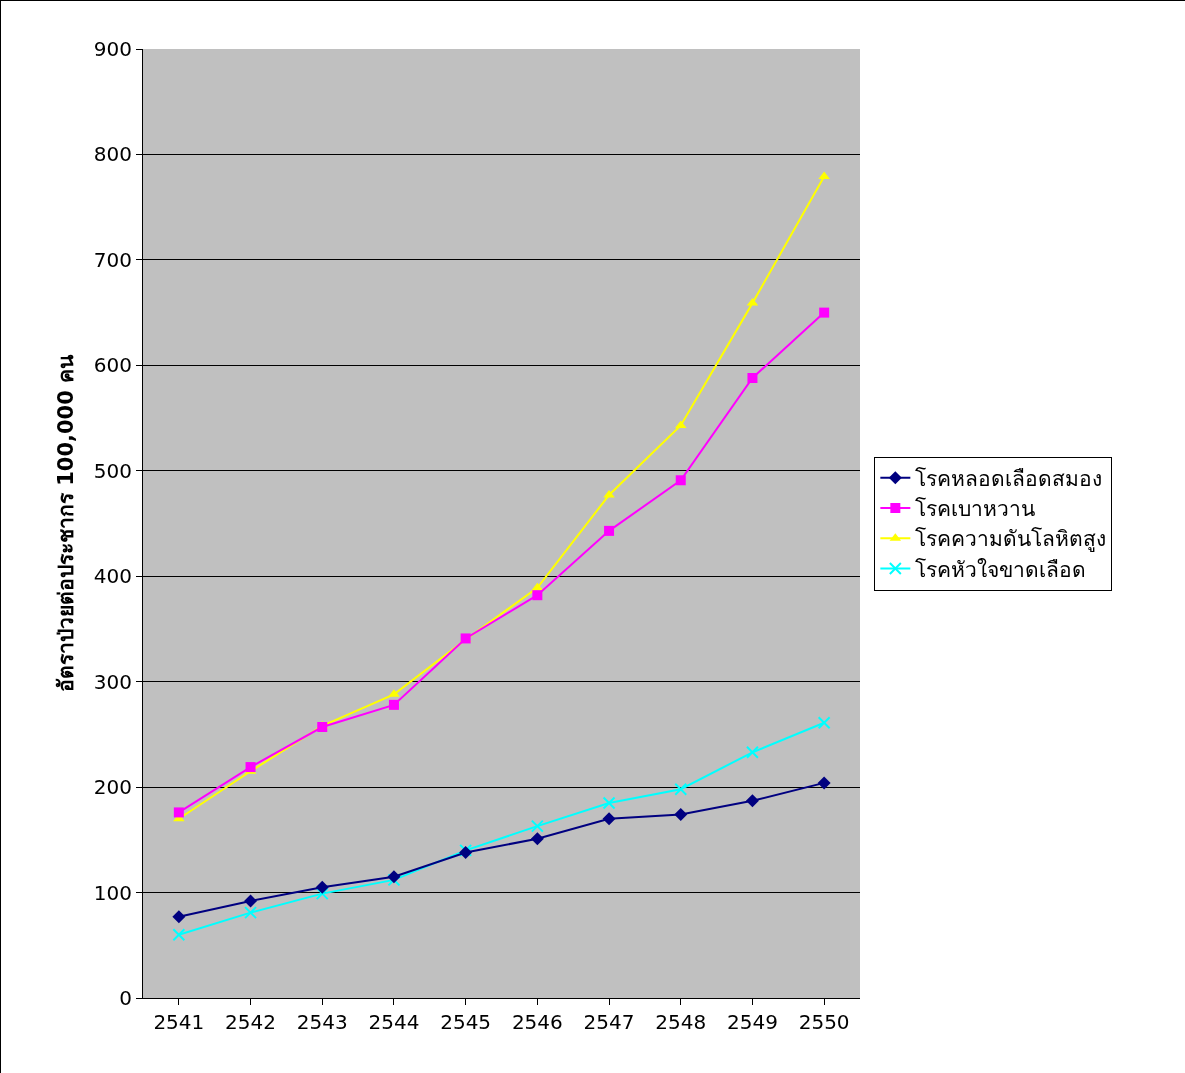 The image size is (1185, 1073). Describe the element at coordinates (112, 892) in the screenshot. I see `y-tick-label: 100` at that location.